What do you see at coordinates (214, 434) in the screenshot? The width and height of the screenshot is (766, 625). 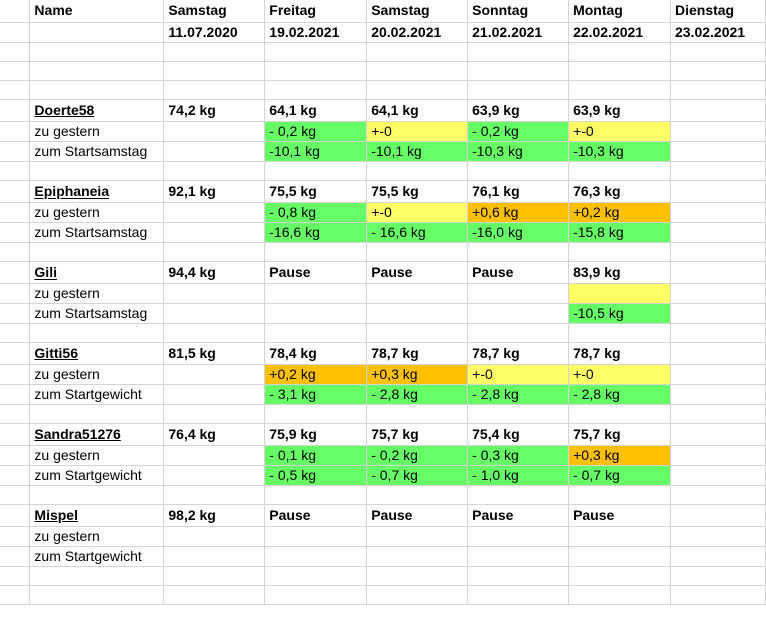 I see `start-weight: 76,4 kg` at bounding box center [214, 434].